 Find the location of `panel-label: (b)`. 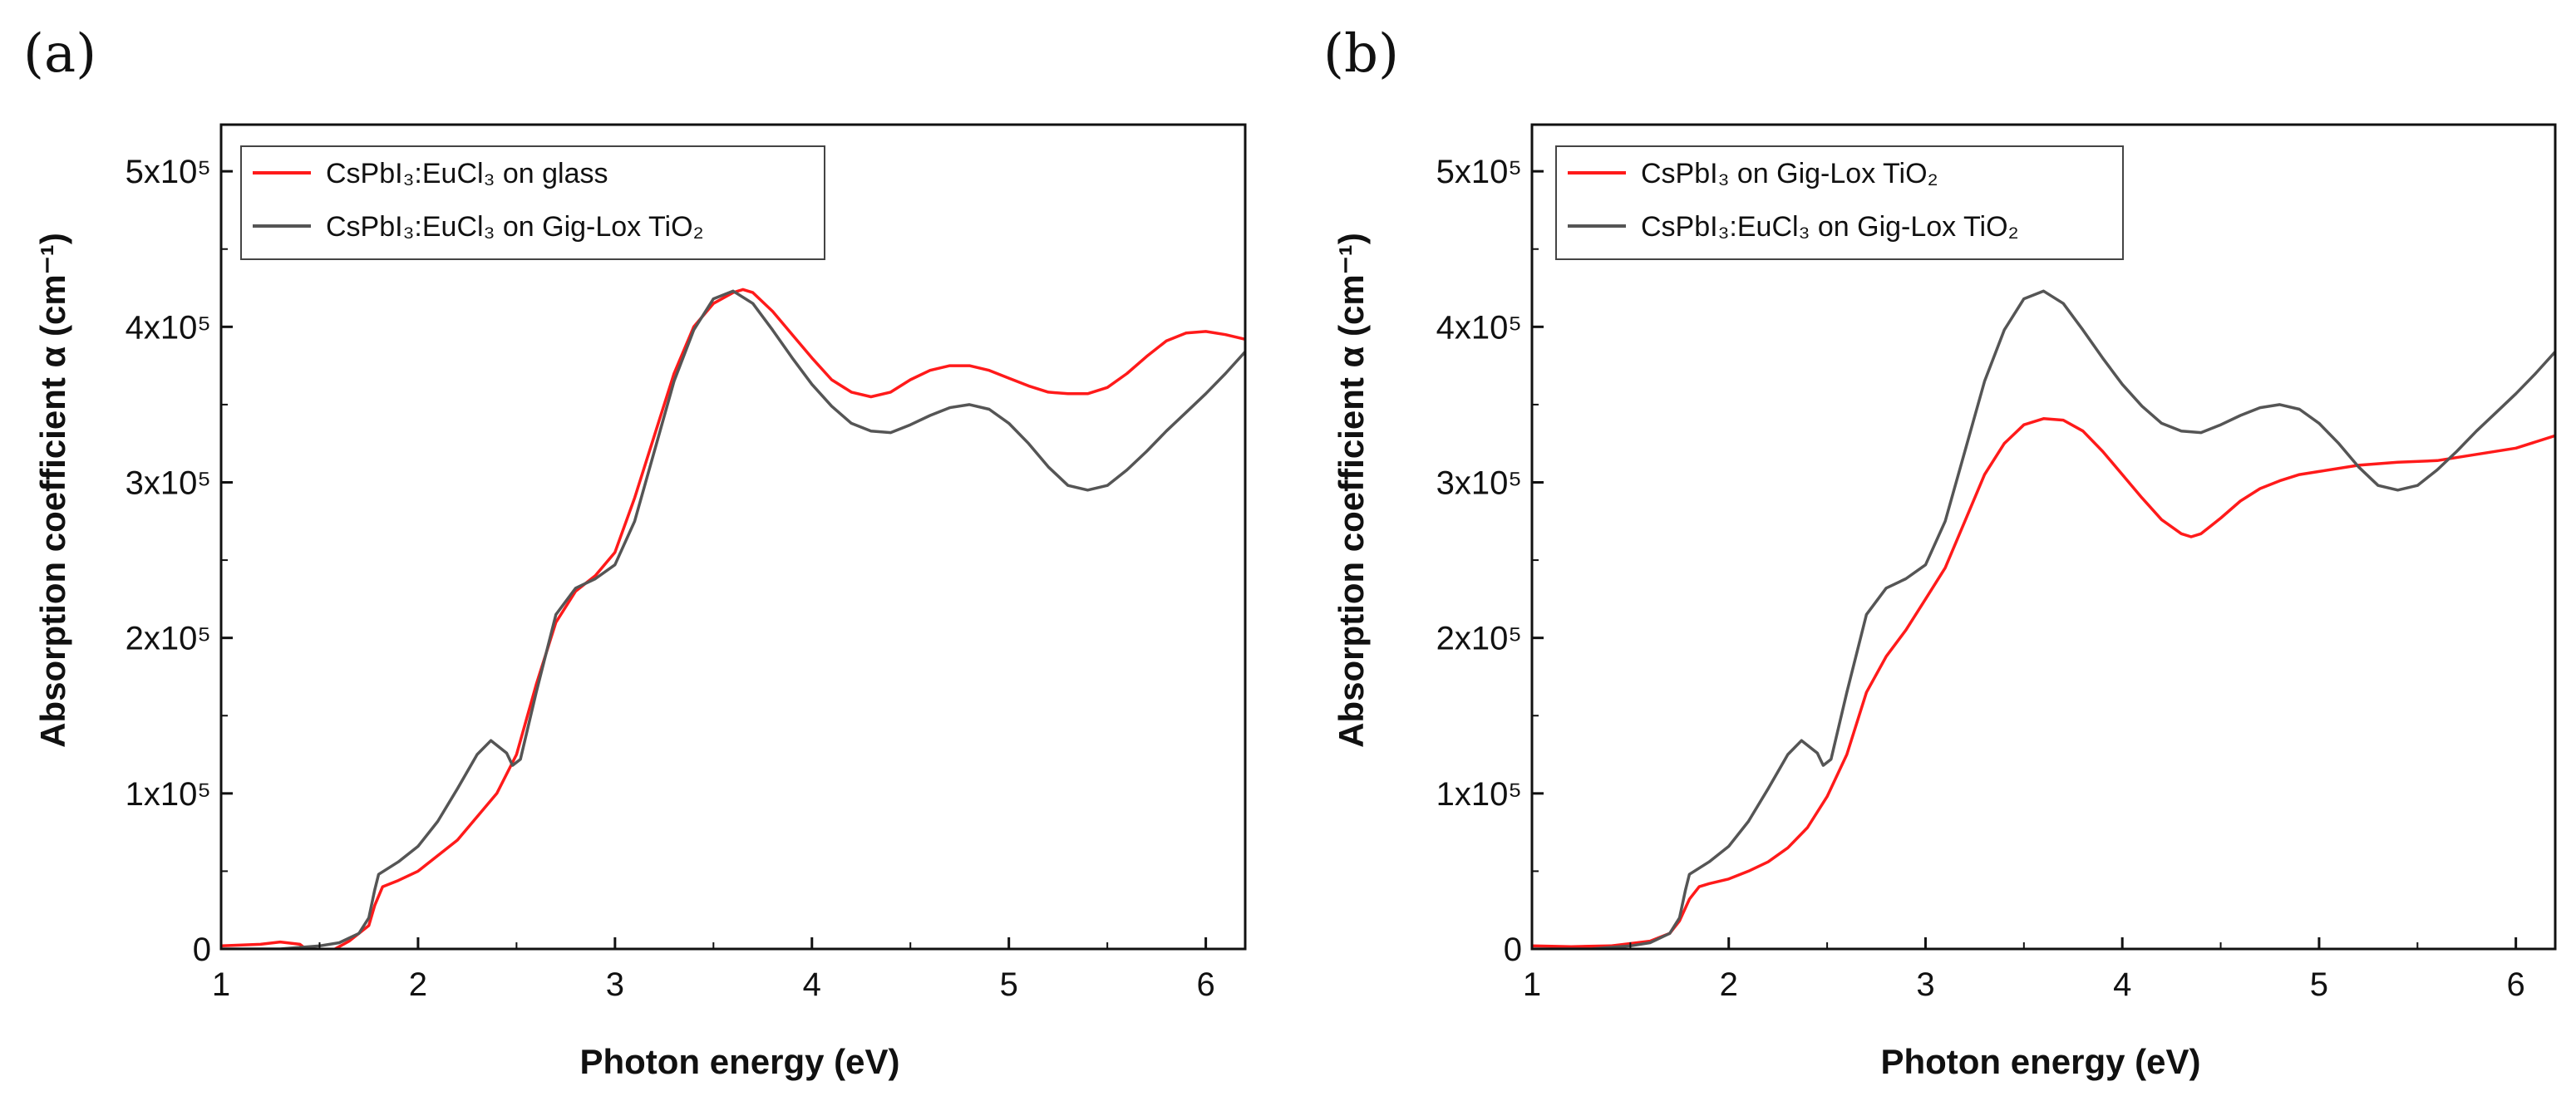

panel-label: (b) is located at coordinates (1361, 54).